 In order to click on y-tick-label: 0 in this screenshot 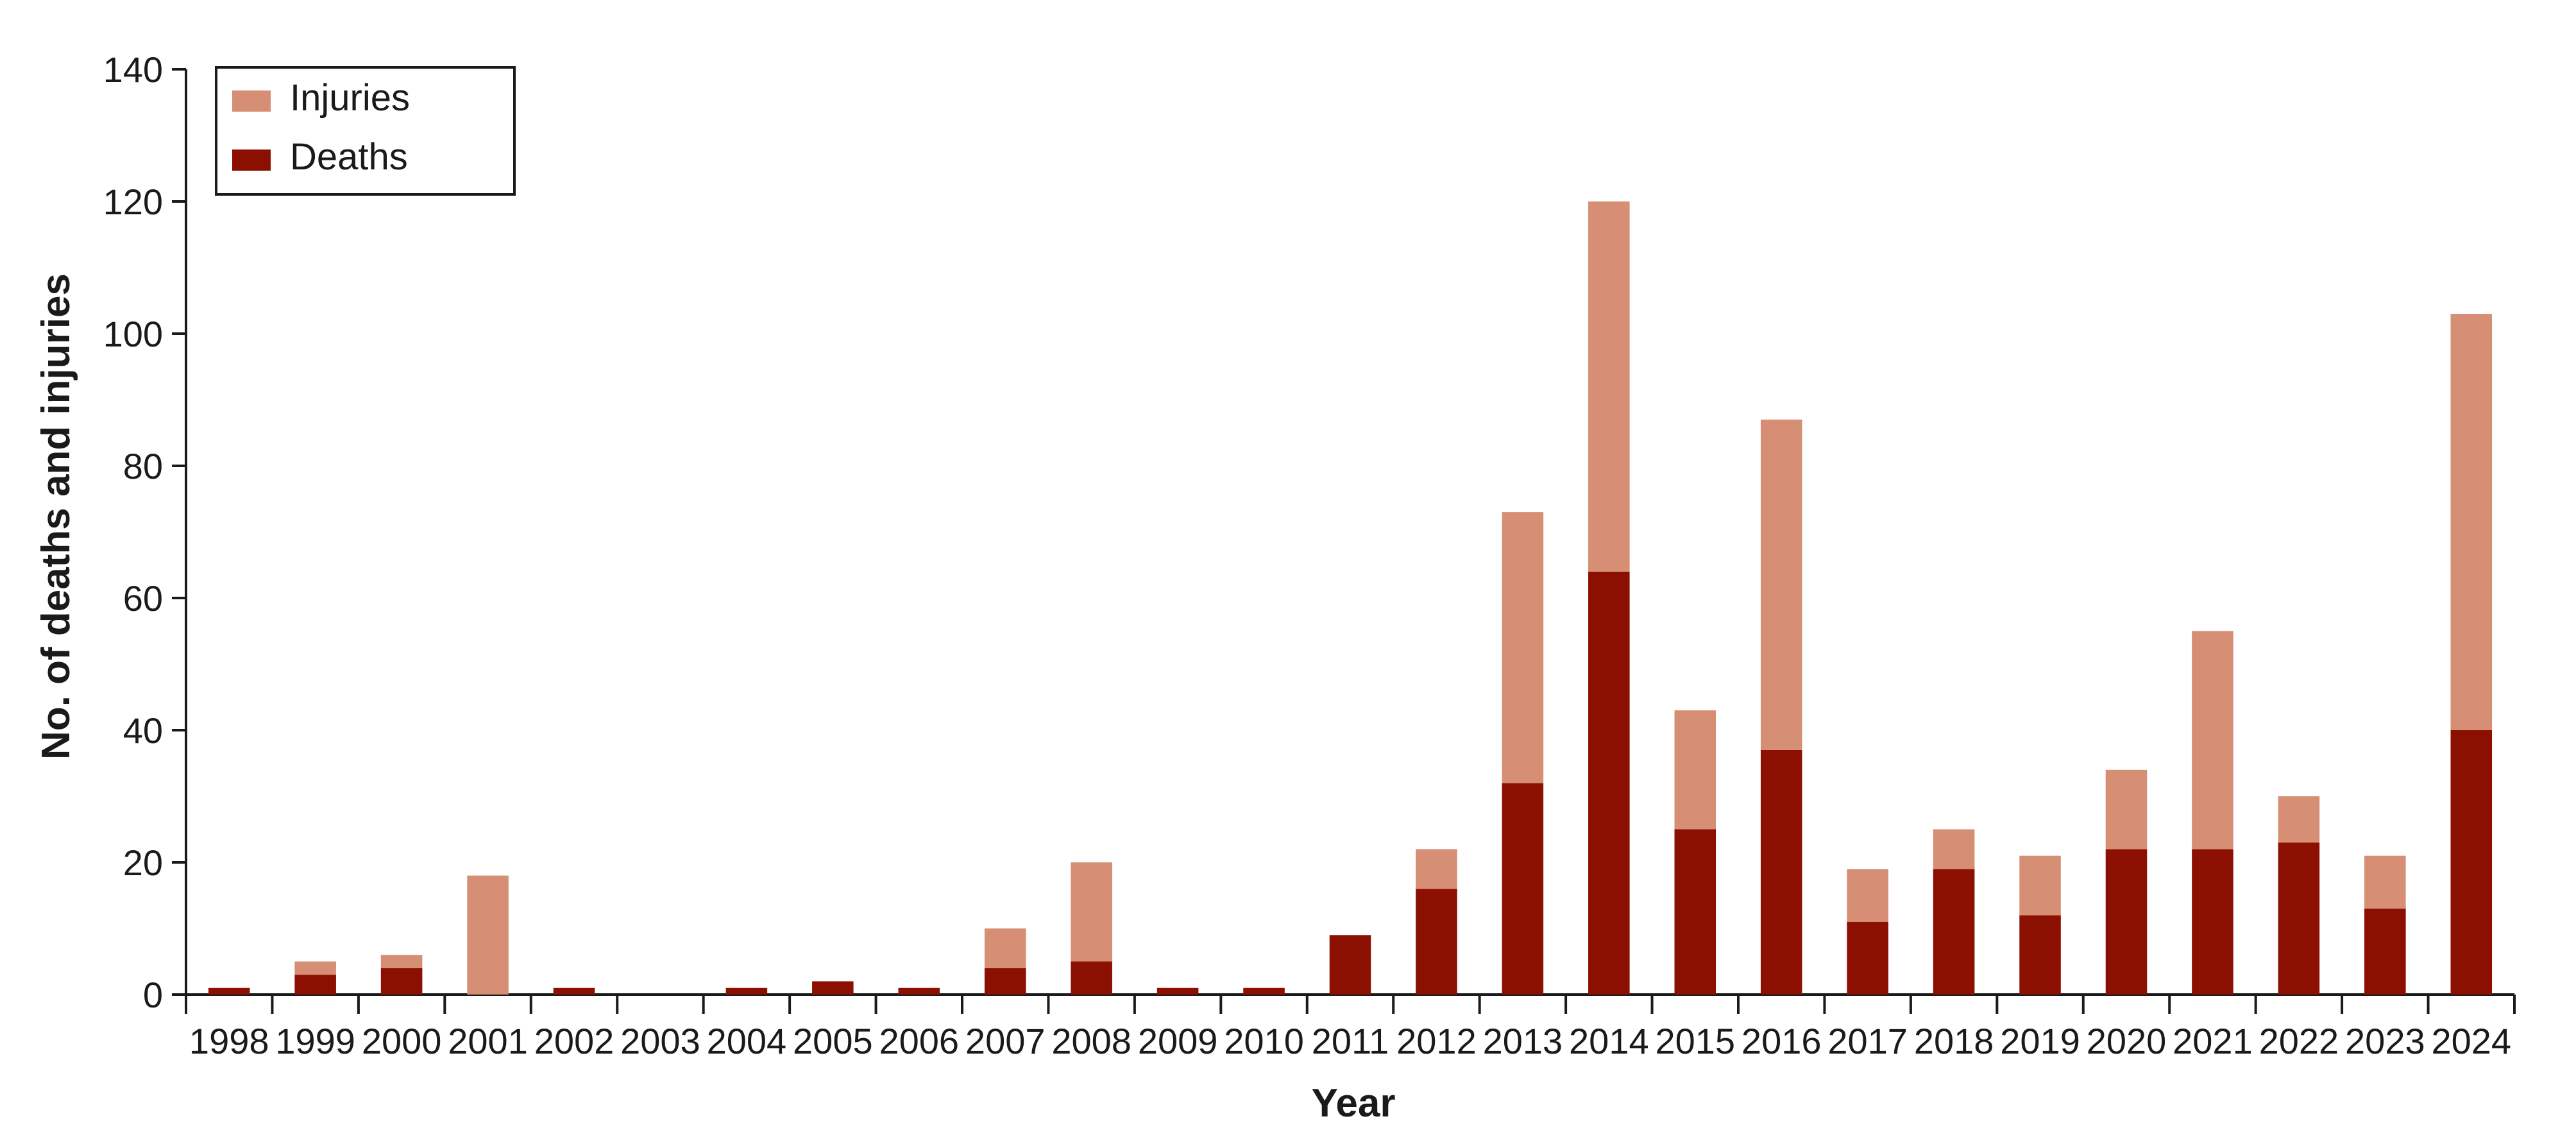, I will do `click(153, 995)`.